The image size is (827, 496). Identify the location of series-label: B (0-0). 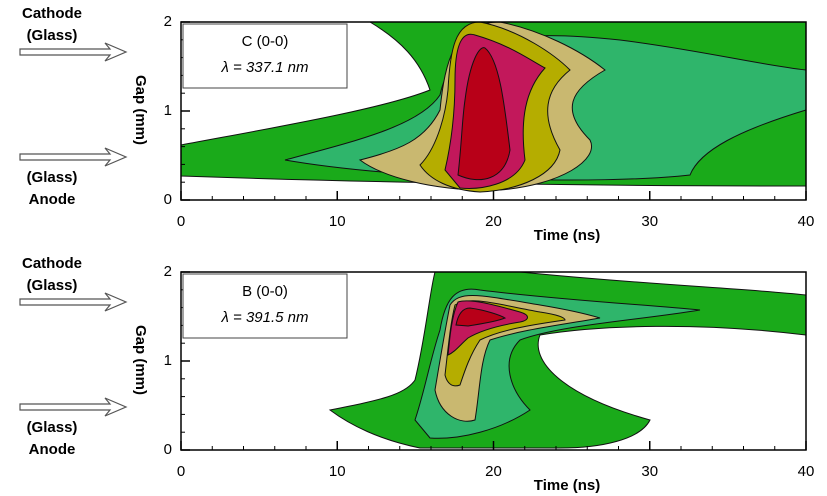
(265, 291).